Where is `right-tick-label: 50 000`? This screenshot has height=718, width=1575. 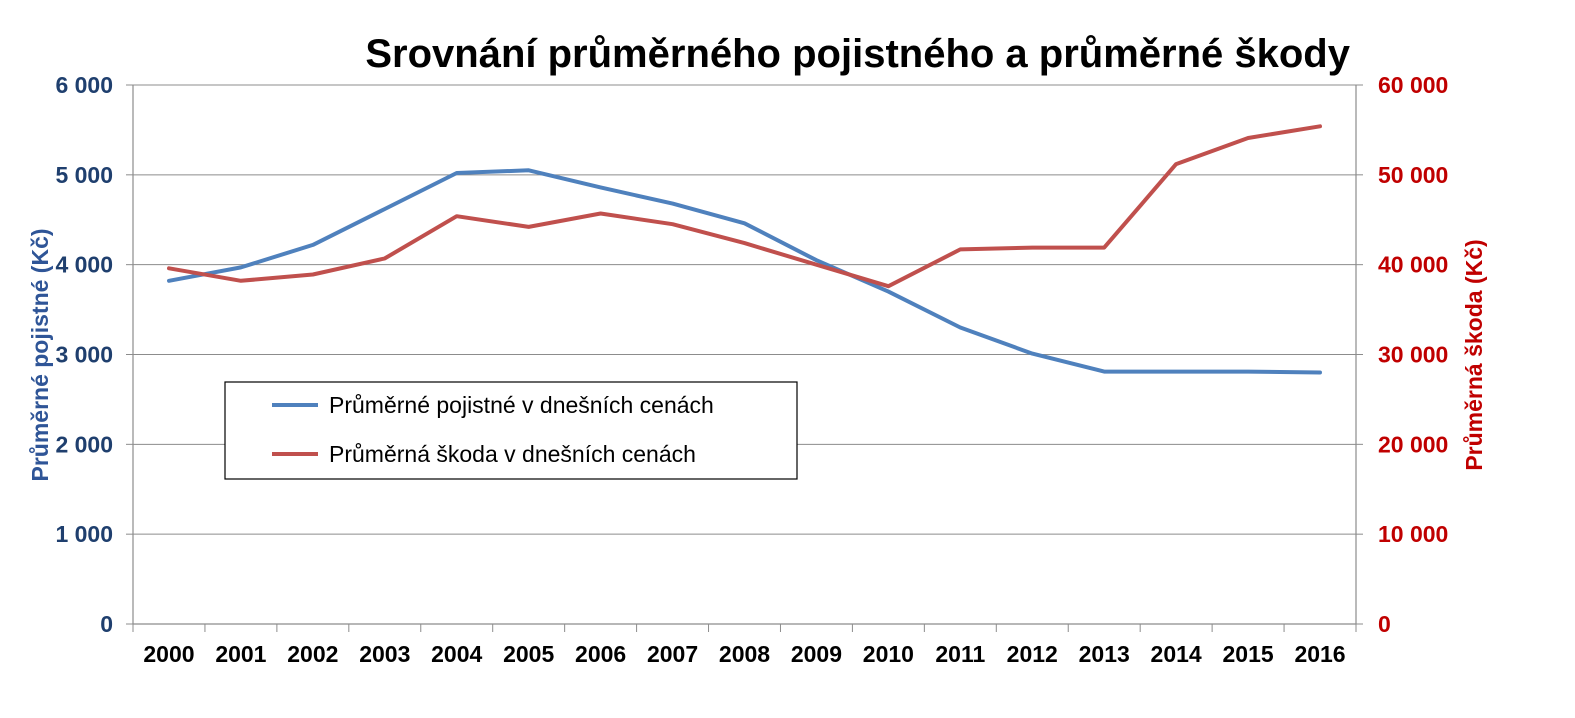
right-tick-label: 50 000 is located at coordinates (1413, 175).